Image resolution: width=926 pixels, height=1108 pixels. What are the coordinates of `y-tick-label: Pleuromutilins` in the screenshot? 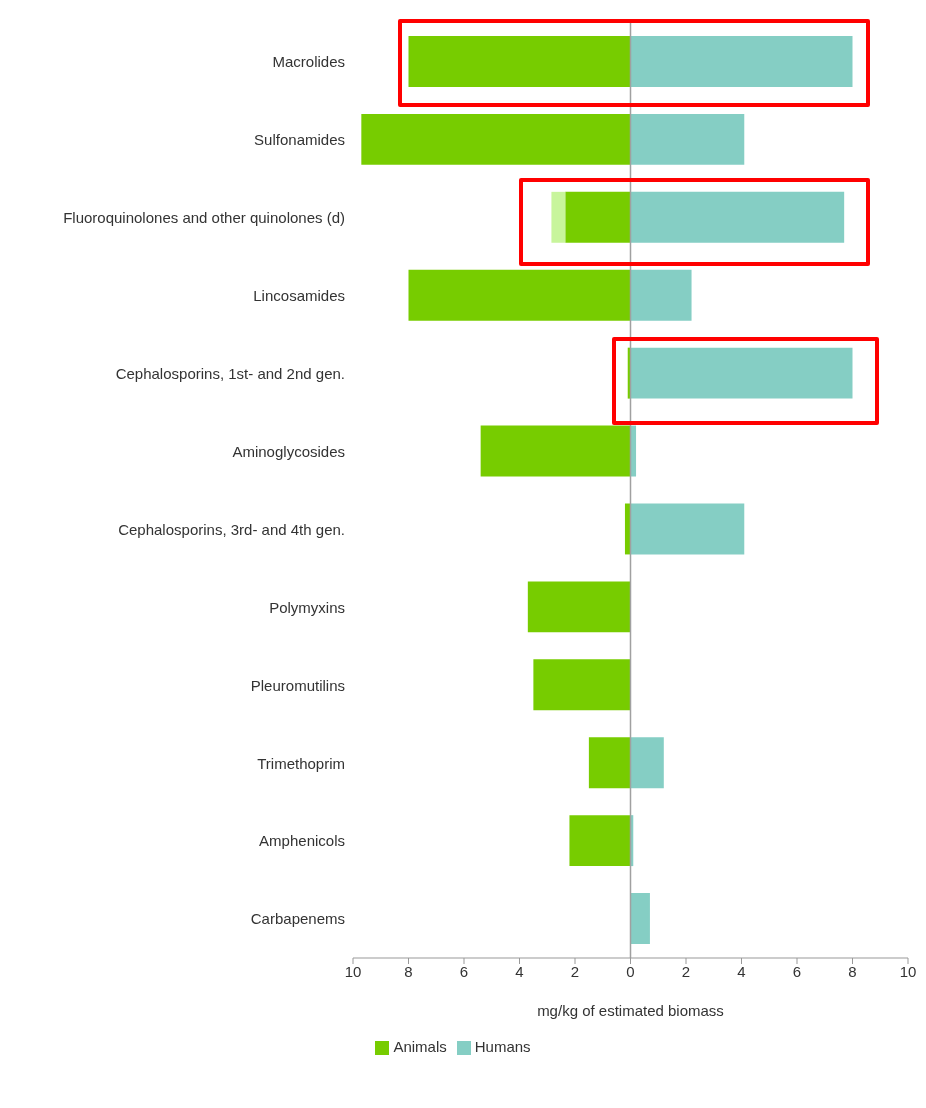 It's located at (297, 685).